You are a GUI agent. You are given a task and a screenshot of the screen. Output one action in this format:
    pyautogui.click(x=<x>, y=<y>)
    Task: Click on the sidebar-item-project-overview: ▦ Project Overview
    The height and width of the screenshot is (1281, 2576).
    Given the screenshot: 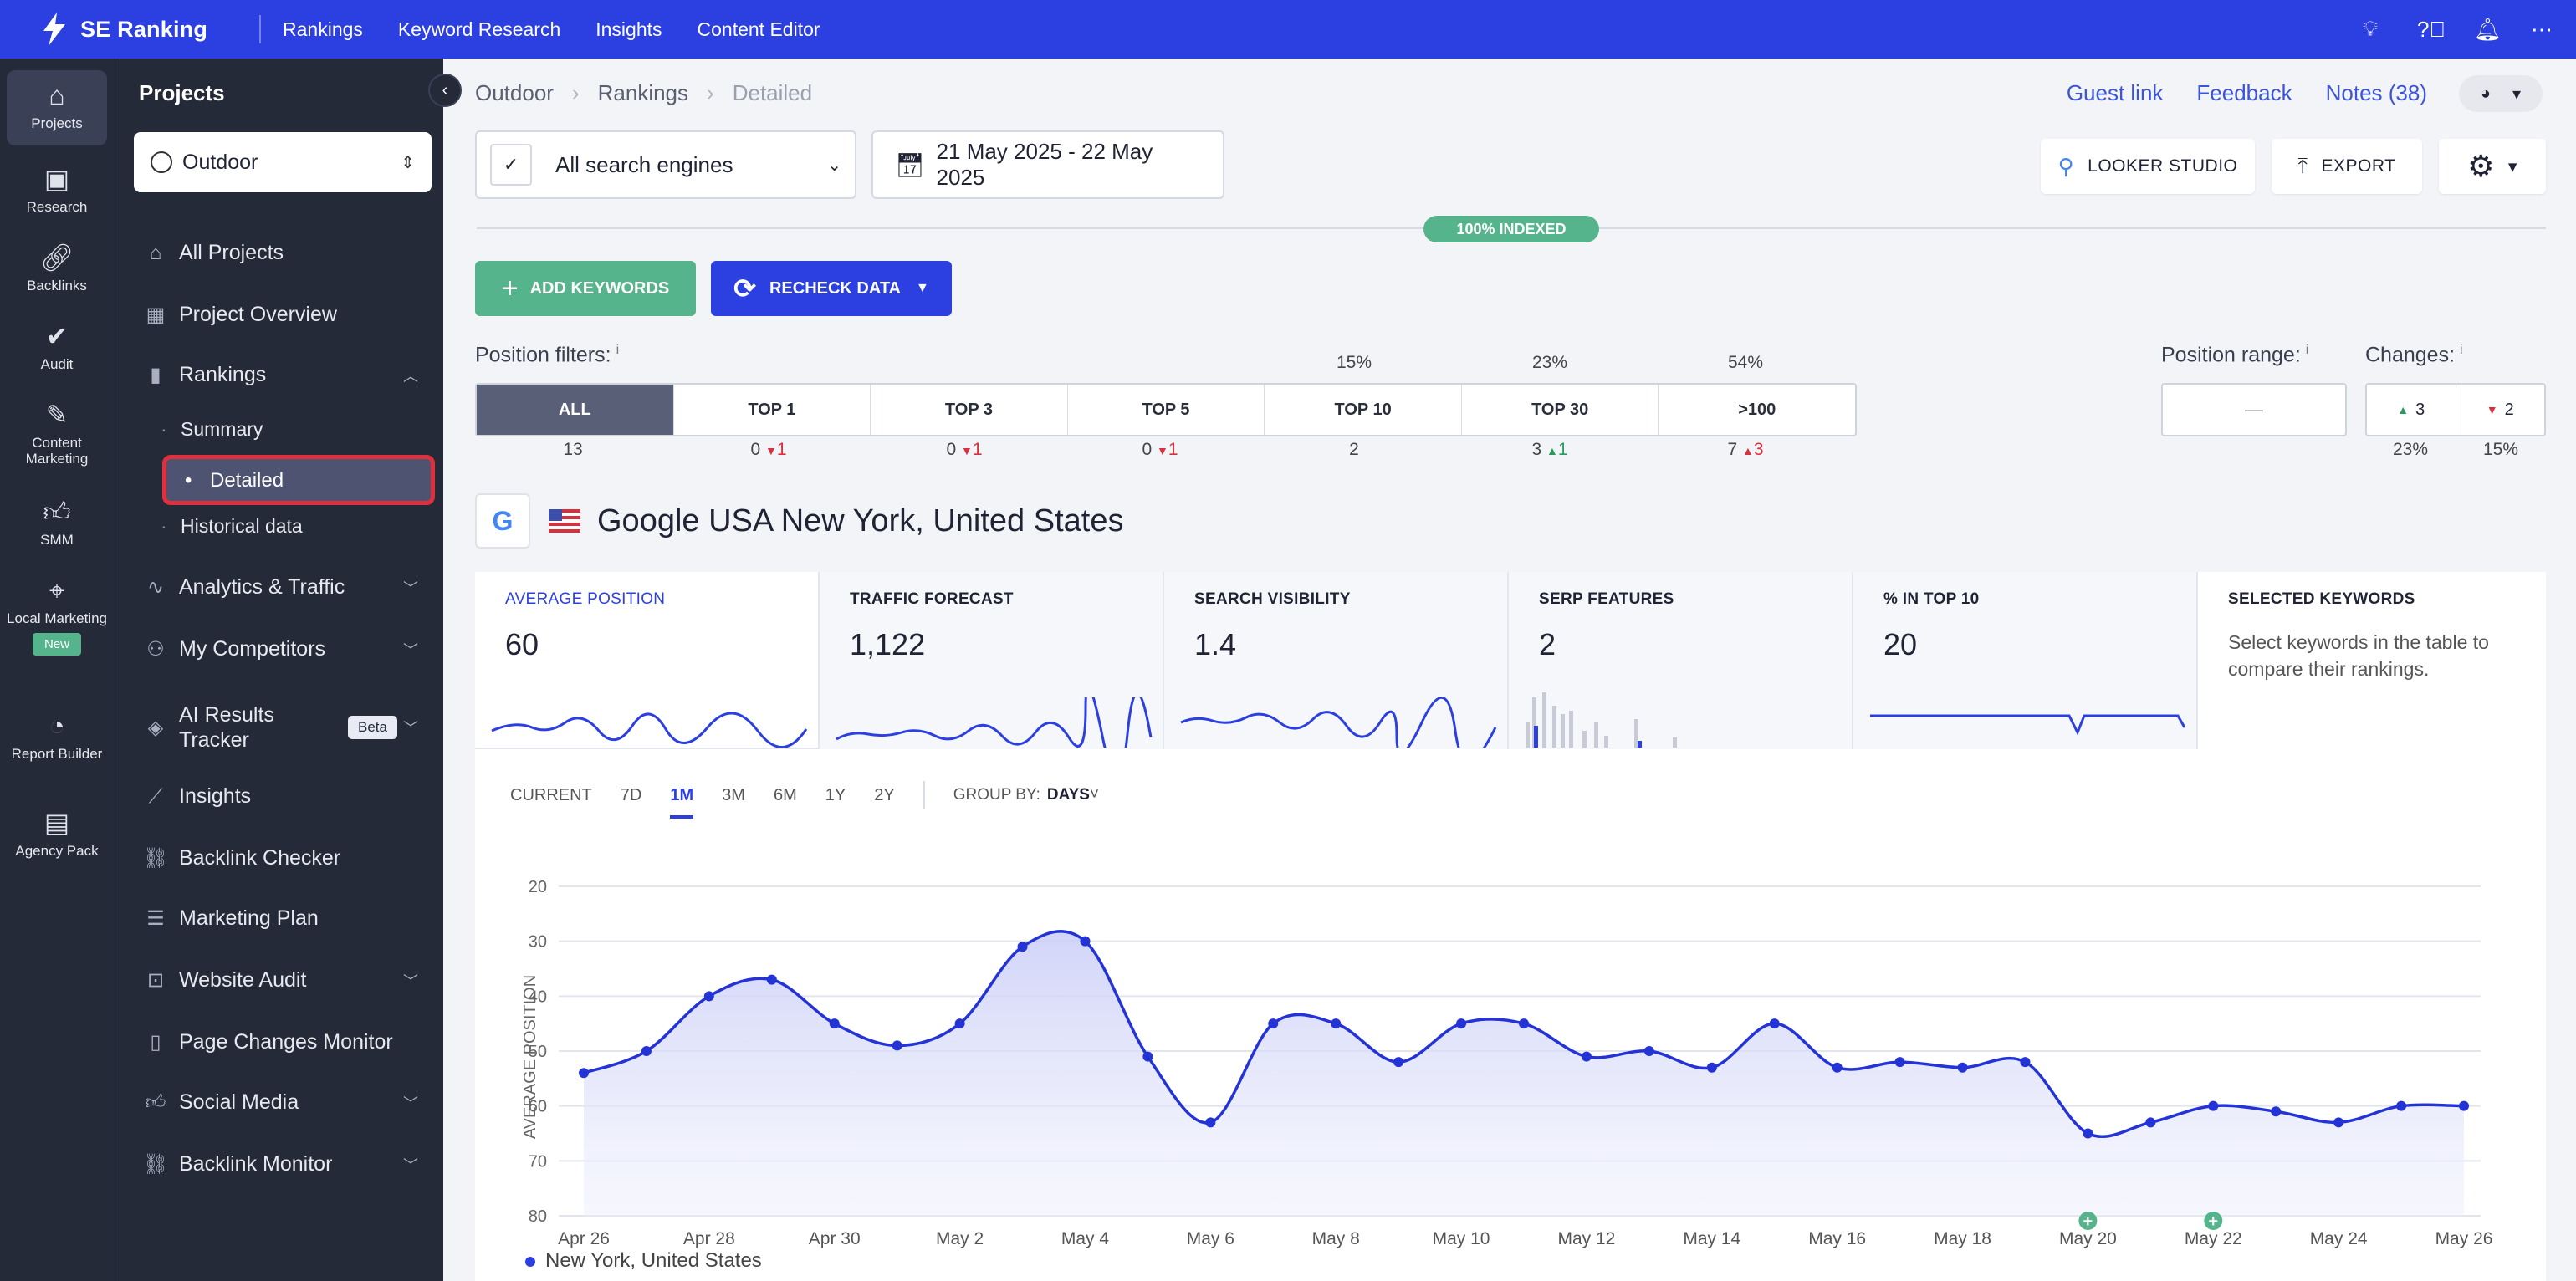 What is the action you would take?
    pyautogui.click(x=284, y=315)
    